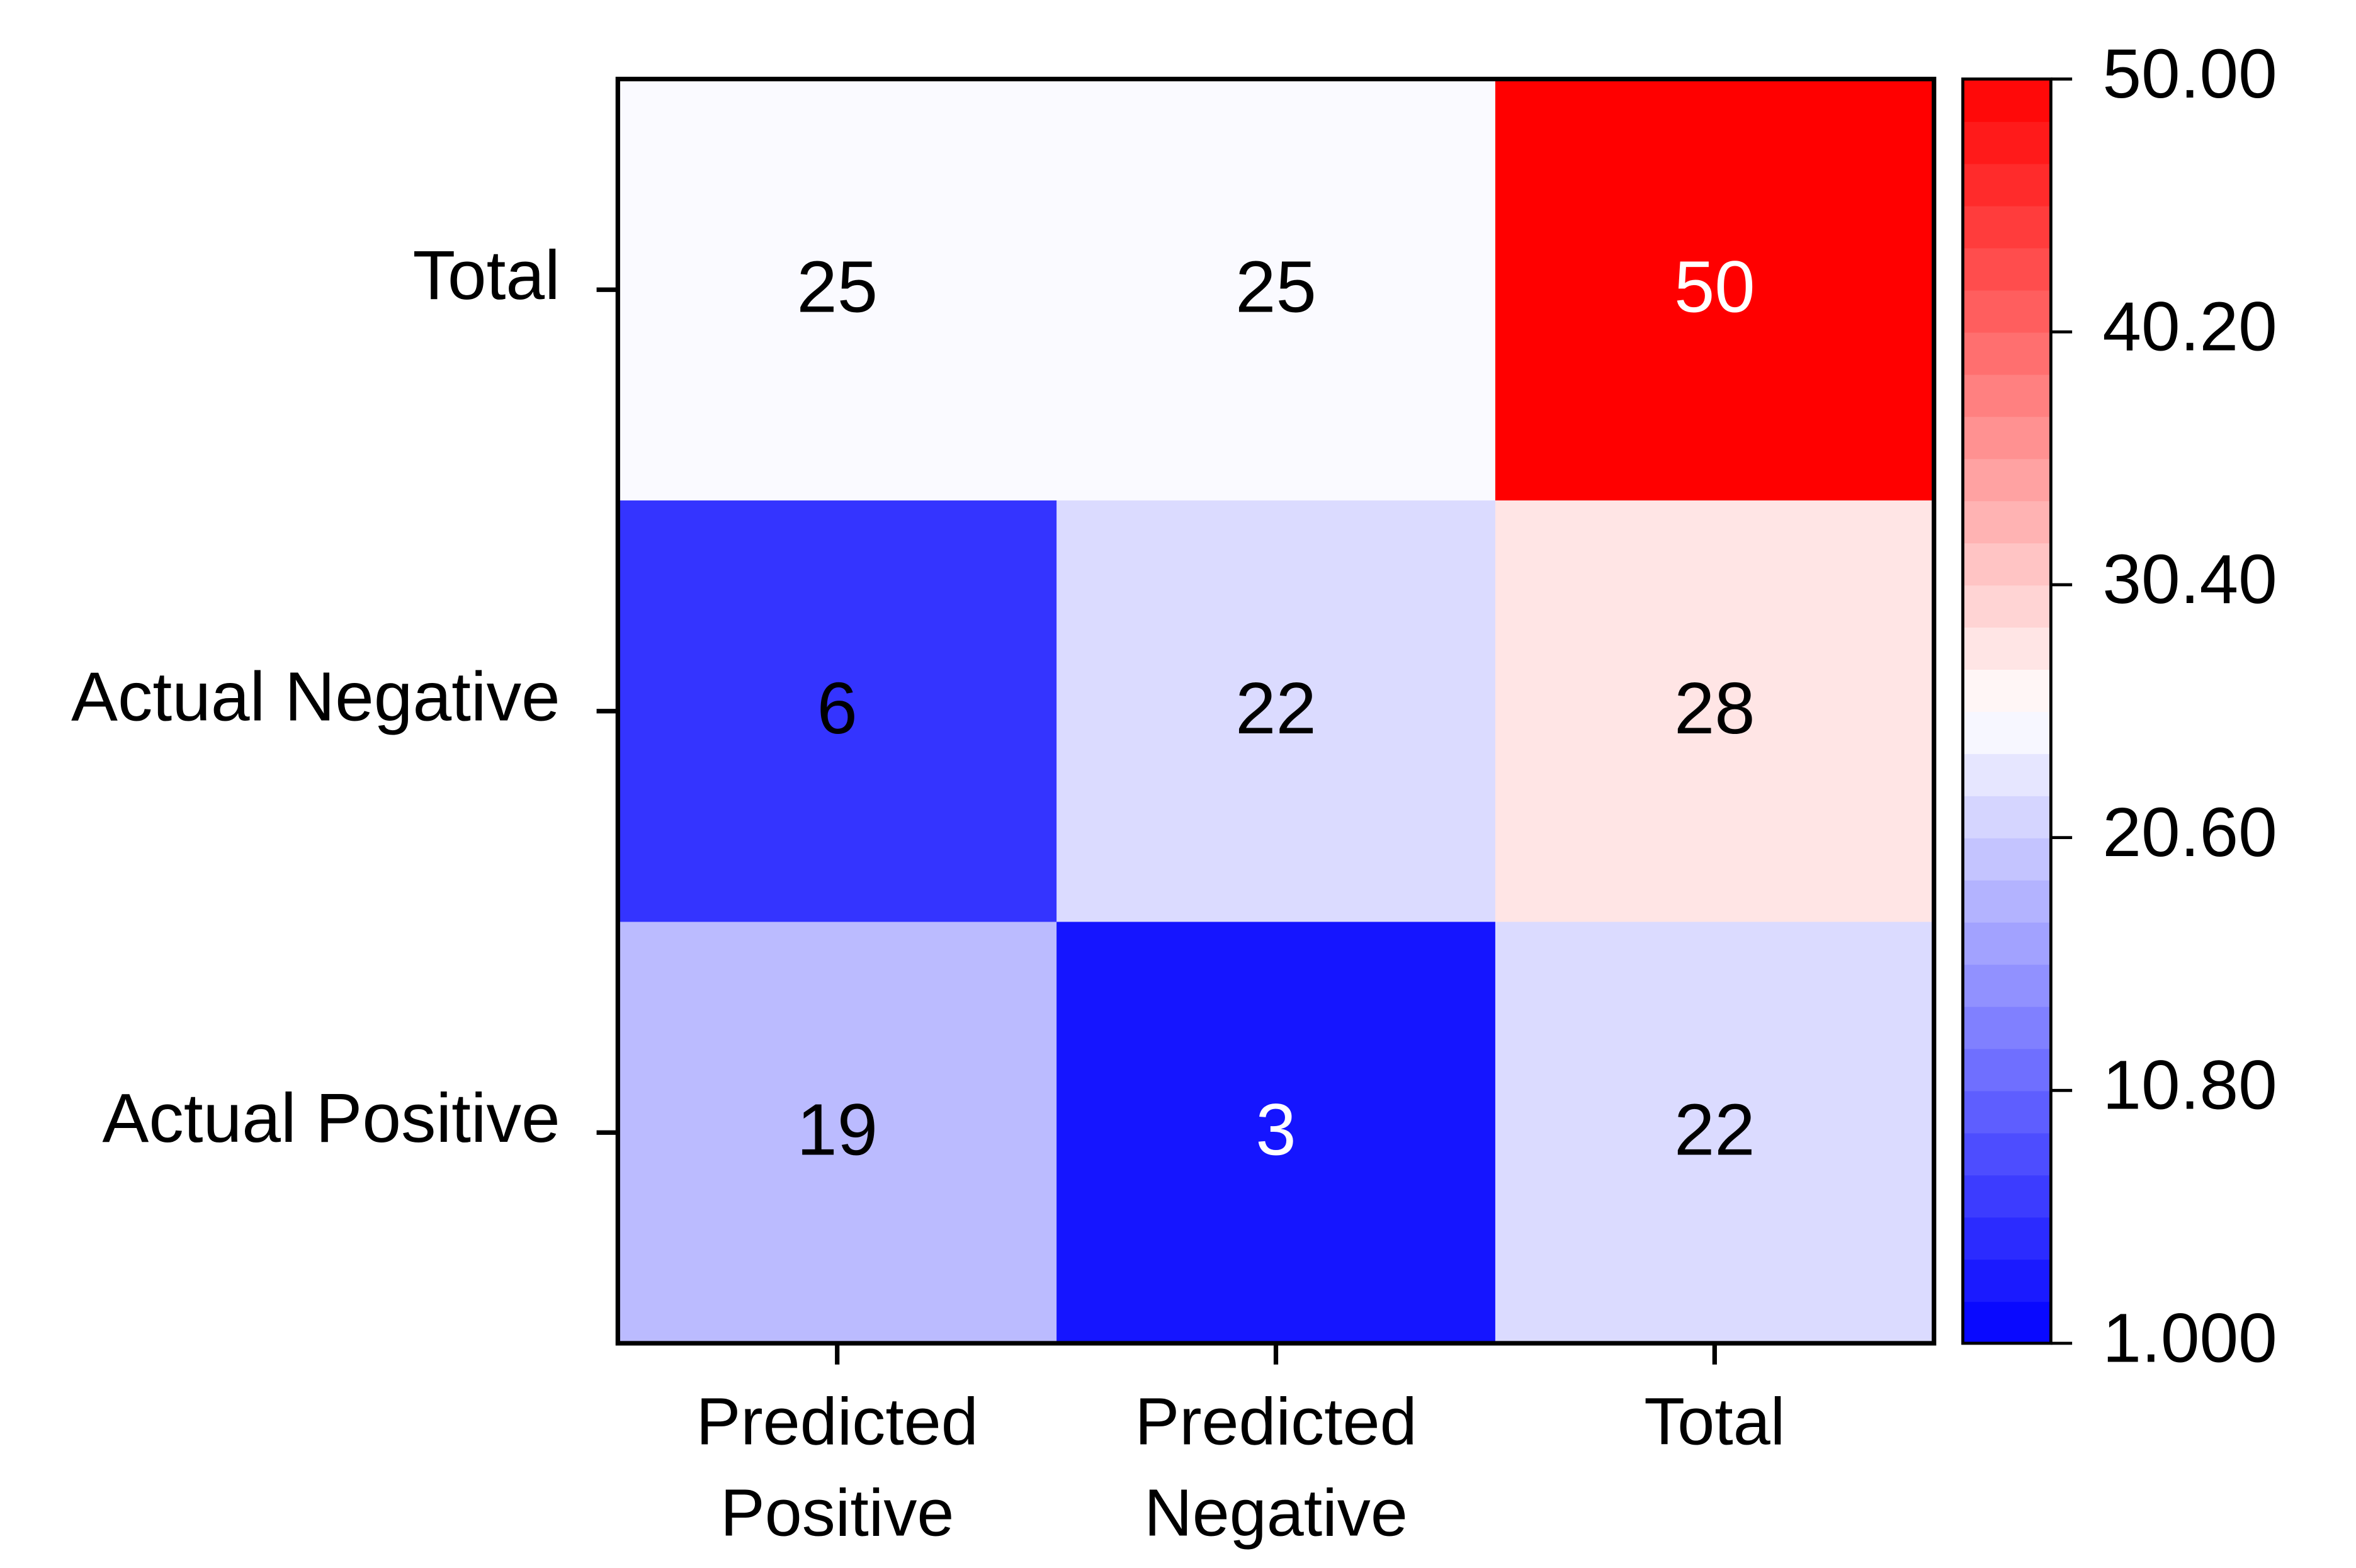 The height and width of the screenshot is (1568, 2356). What do you see at coordinates (837, 708) in the screenshot?
I see `cell-label: 6` at bounding box center [837, 708].